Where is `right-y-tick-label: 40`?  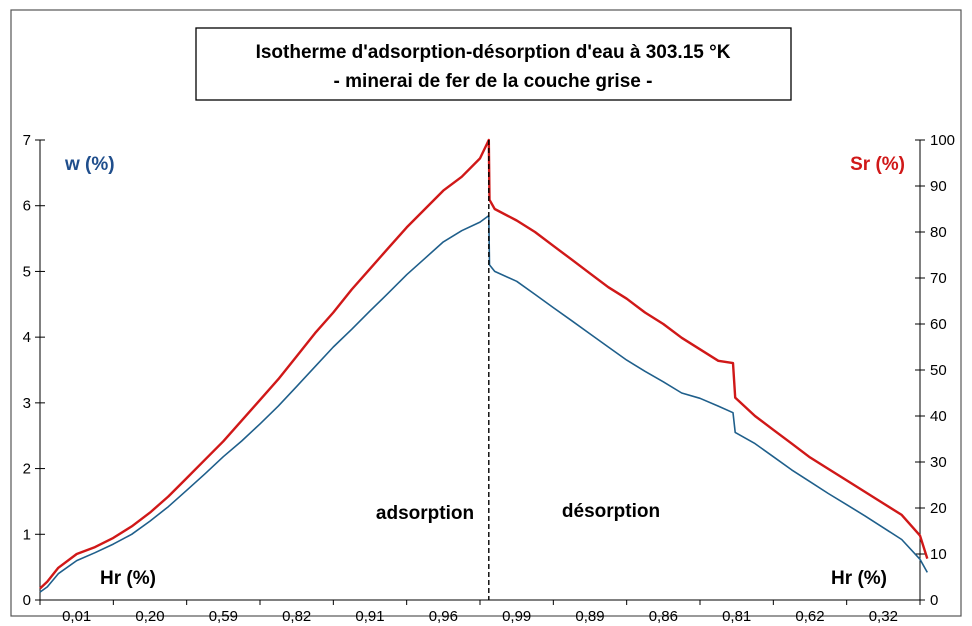
right-y-tick-label: 40 is located at coordinates (938, 416).